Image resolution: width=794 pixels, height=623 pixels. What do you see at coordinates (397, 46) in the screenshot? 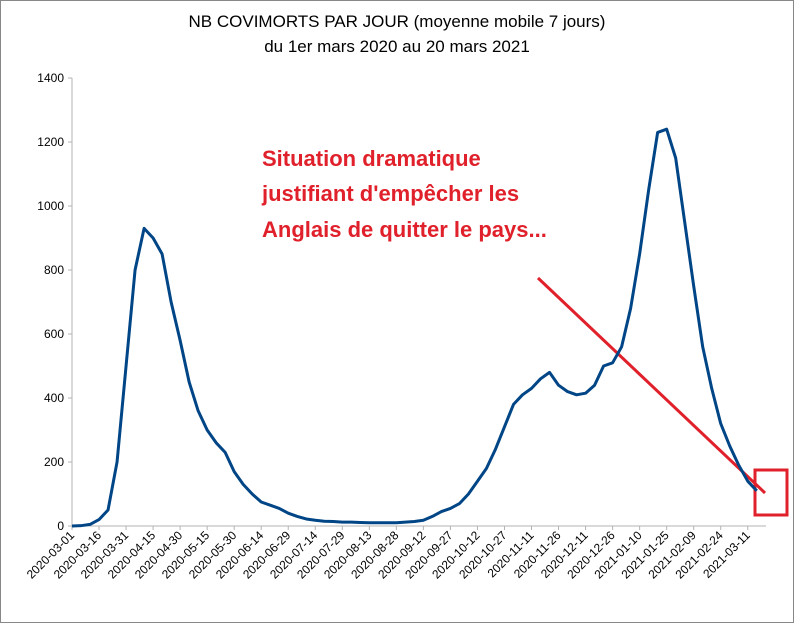
I see `chart-subtitle: du 1er mars 2020 au 20 mars 2021` at bounding box center [397, 46].